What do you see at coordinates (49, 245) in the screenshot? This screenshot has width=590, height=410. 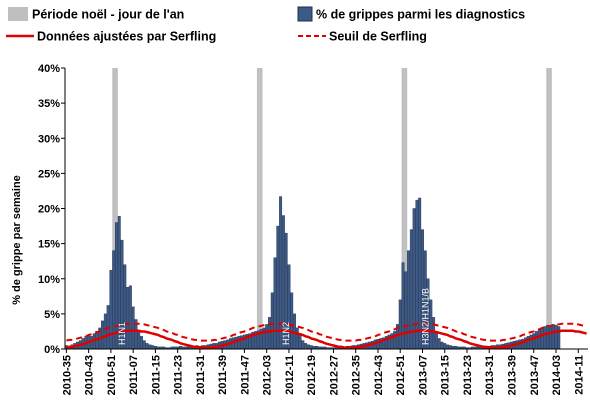 I see `y-tick-label: 15%` at bounding box center [49, 245].